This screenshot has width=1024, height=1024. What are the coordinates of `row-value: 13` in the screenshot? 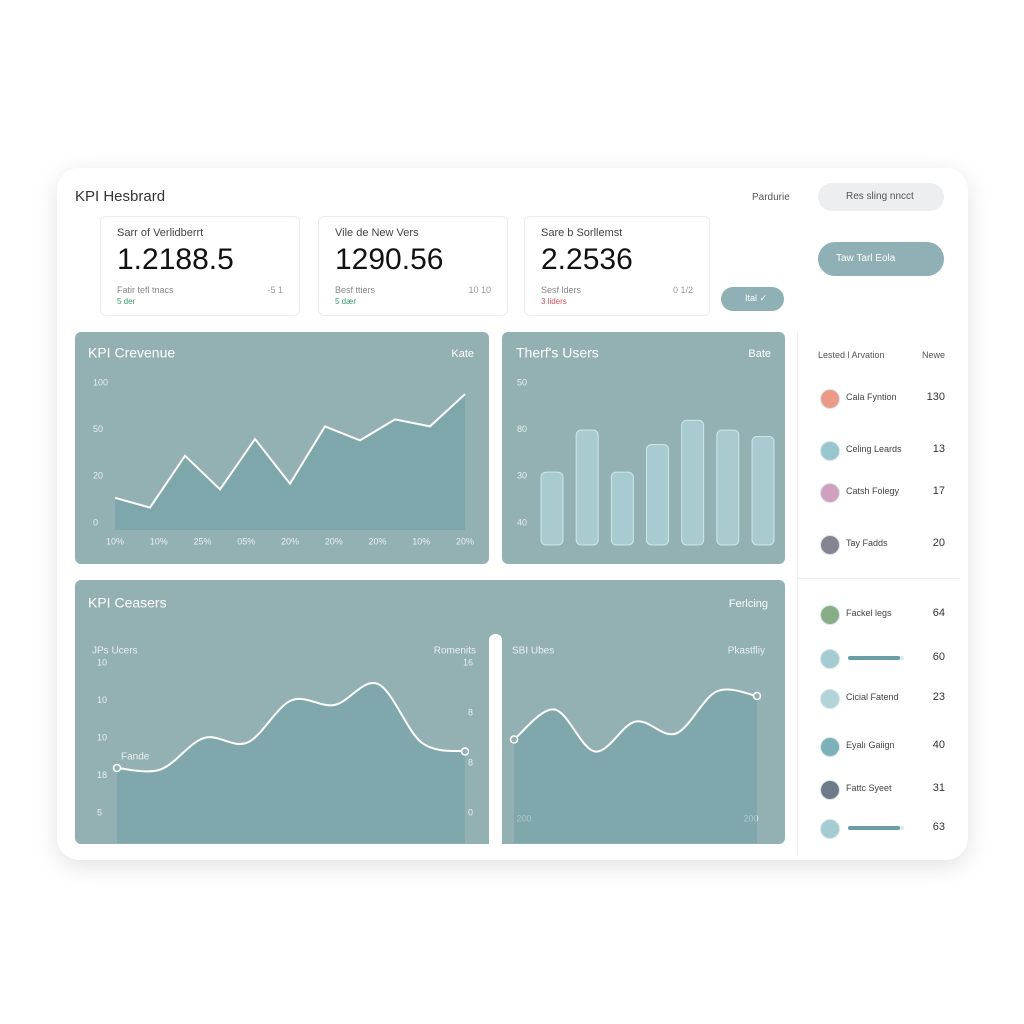 It's located at (938, 449).